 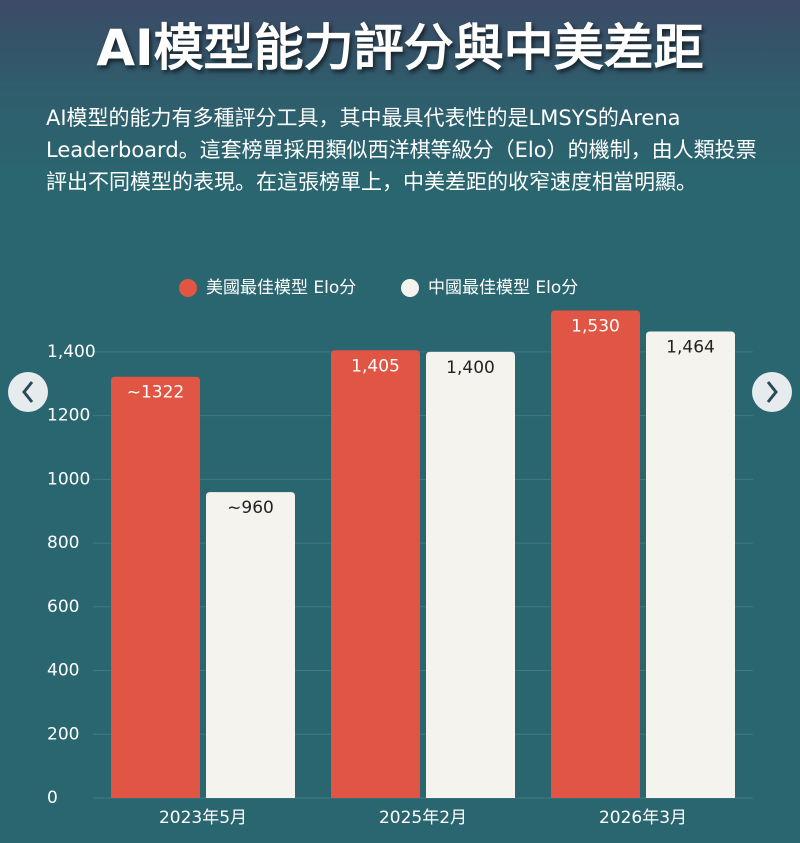 What do you see at coordinates (71, 352) in the screenshot?
I see `y-tick-label: 1,400` at bounding box center [71, 352].